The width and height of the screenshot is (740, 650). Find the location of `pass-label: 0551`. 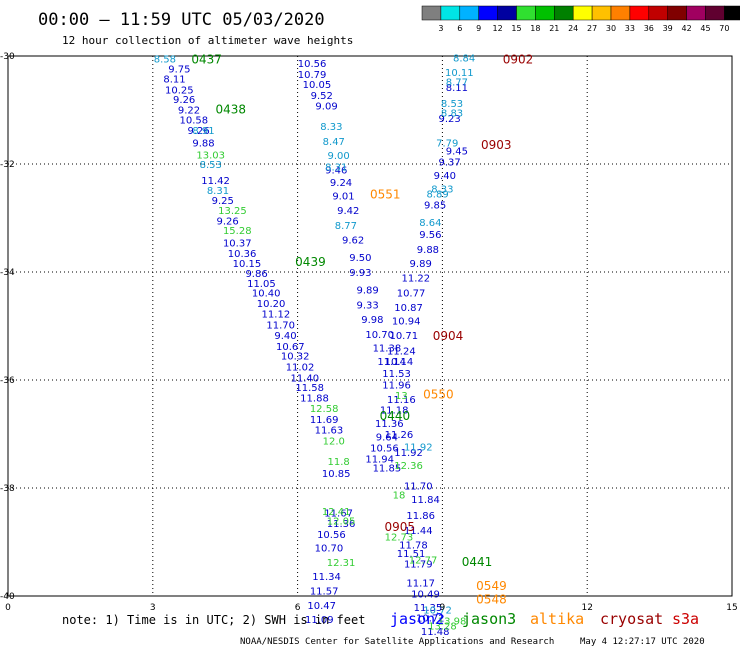

pass-label: 0551 is located at coordinates (385, 195).